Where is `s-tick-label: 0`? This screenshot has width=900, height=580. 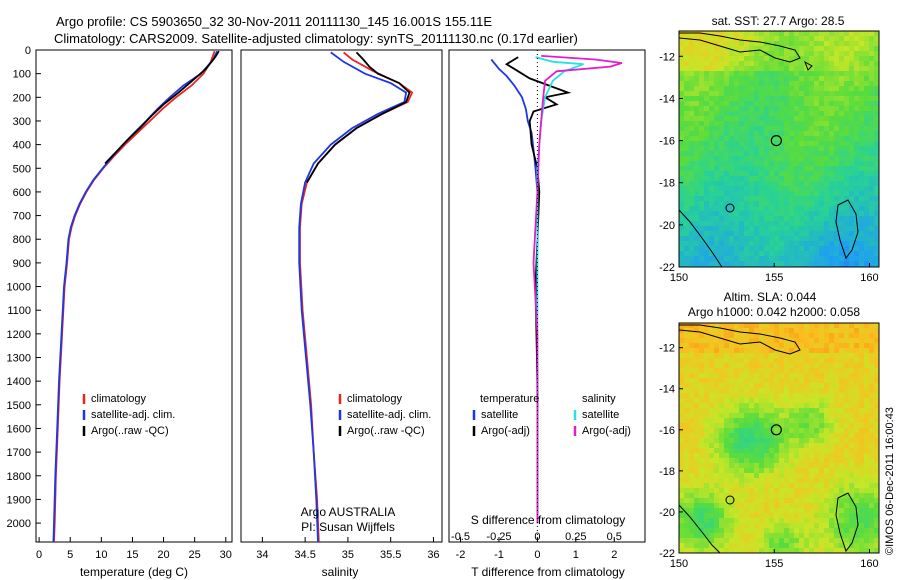 s-tick-label: 0 is located at coordinates (537, 537).